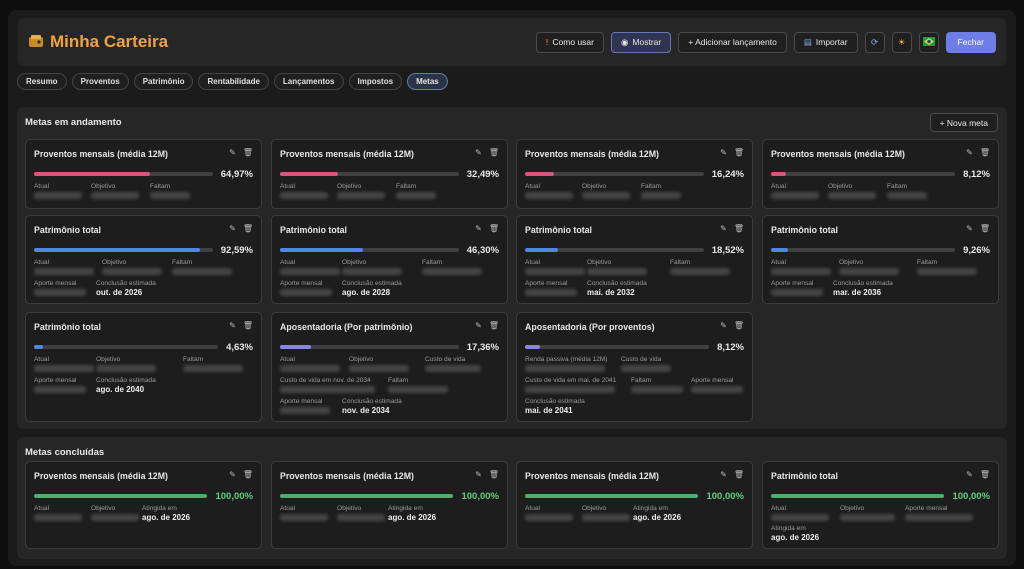  Describe the element at coordinates (375, 81) in the screenshot. I see `tab-impostos: Impostos` at that location.